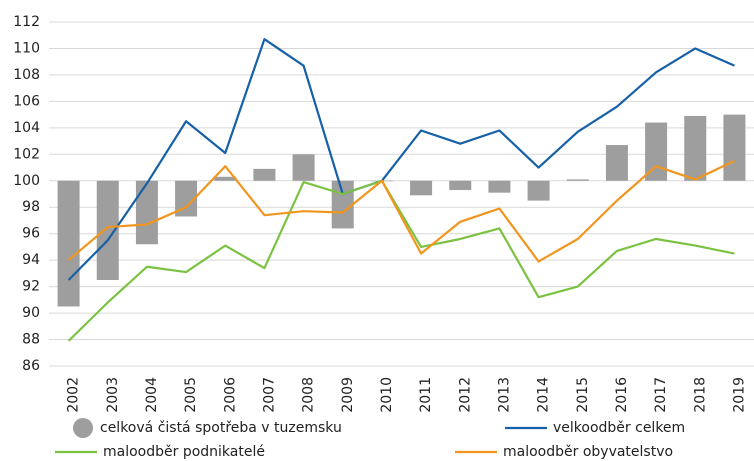 This screenshot has height=461, width=754. I want to click on x-tick-label: 2012, so click(465, 395).